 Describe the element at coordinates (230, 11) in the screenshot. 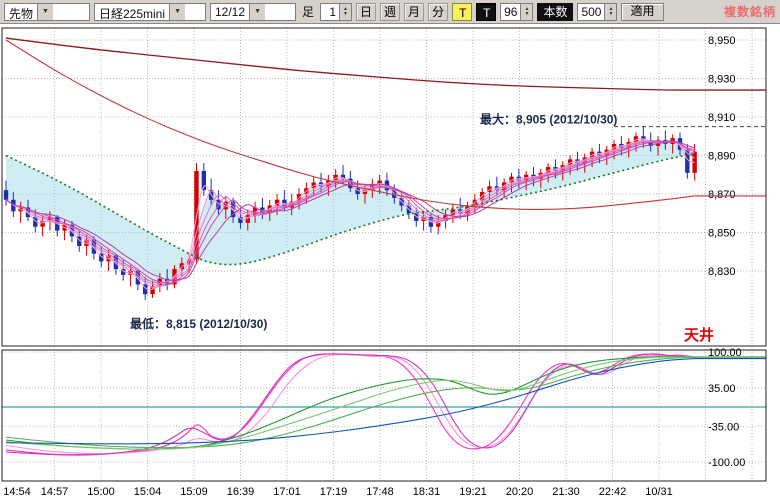

I see `contract-month-value: 12/12` at that location.